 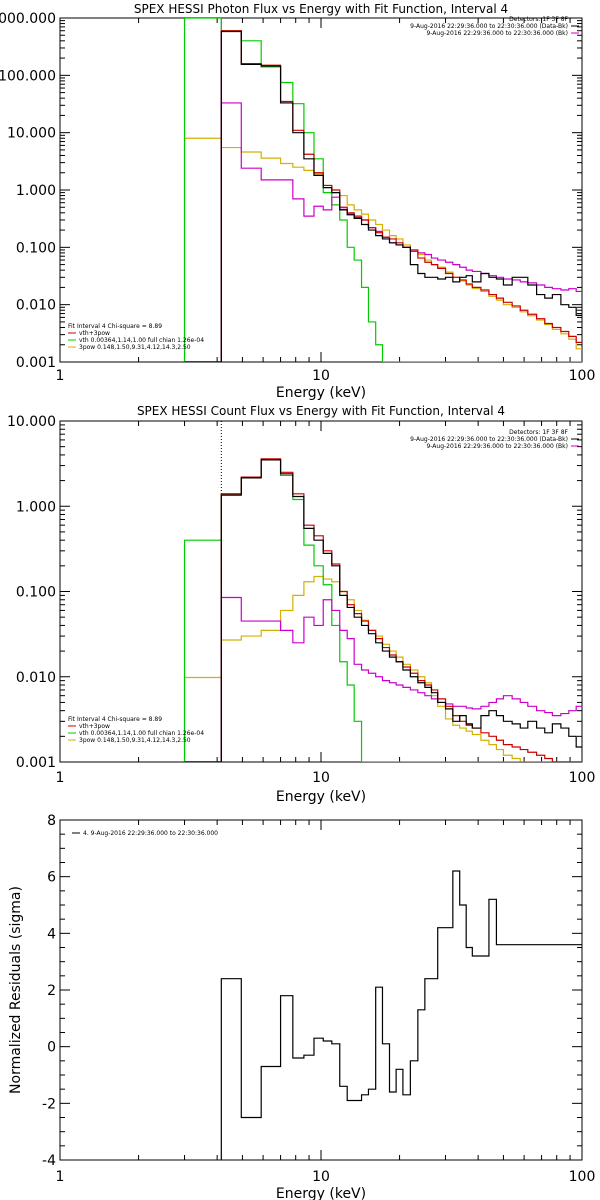 What do you see at coordinates (51, 821) in the screenshot?
I see `y-tick-label: 8` at bounding box center [51, 821].